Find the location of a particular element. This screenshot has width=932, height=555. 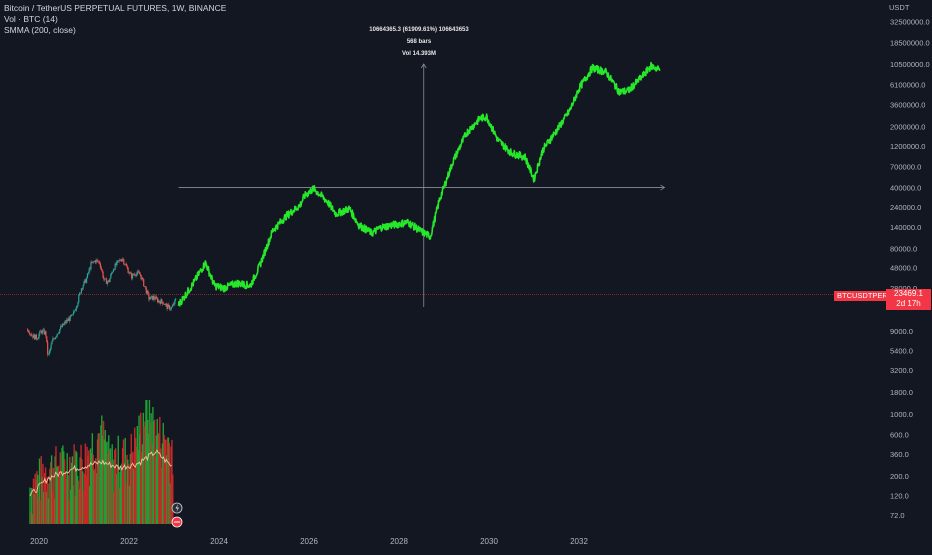

price-axis-label: 360.0 is located at coordinates (899, 454).